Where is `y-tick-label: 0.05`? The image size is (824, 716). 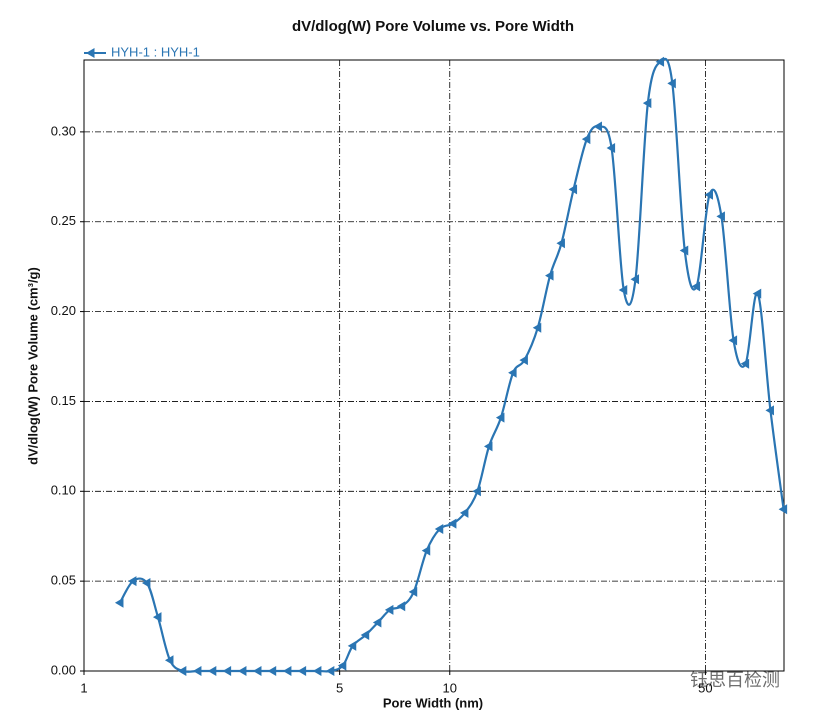
y-tick-label: 0.05 is located at coordinates (63, 580).